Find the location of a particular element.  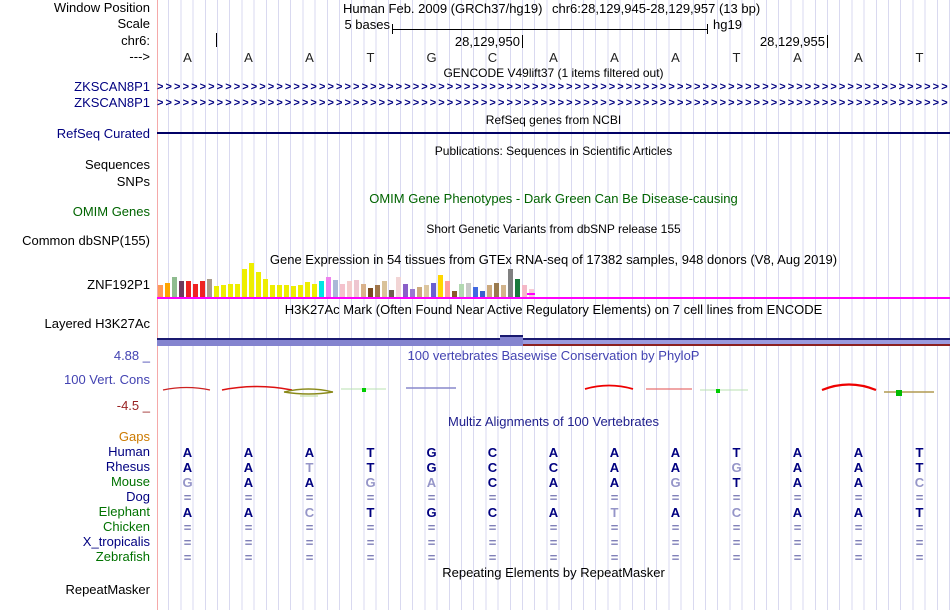

snps-label: SNPs is located at coordinates (133, 181).